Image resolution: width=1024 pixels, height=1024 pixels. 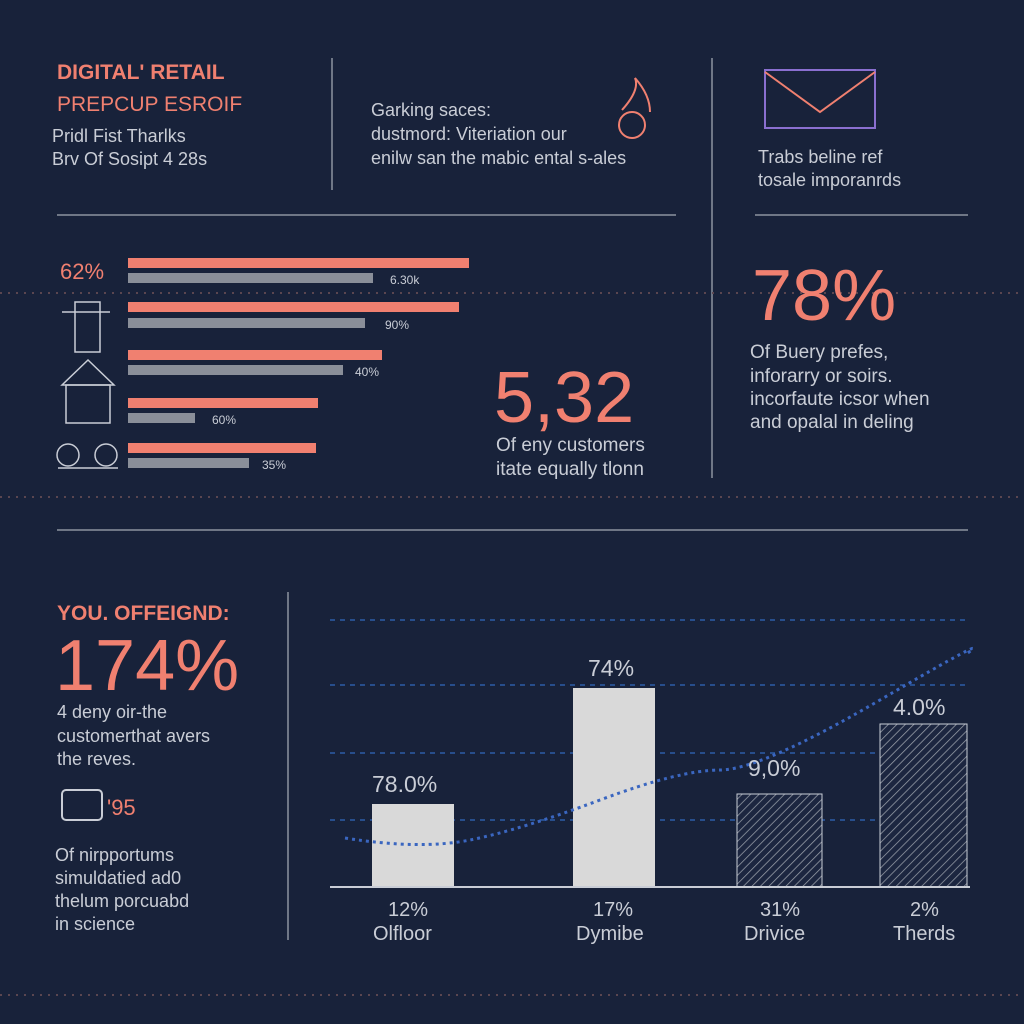 What do you see at coordinates (611, 668) in the screenshot?
I see `column-top-label: 74%` at bounding box center [611, 668].